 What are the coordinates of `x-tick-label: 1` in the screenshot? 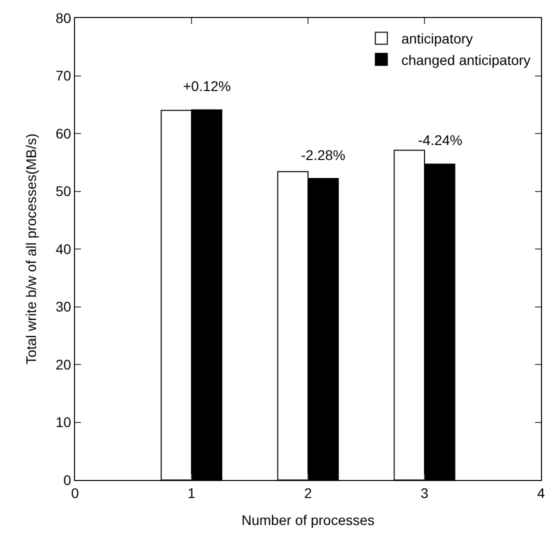 It's located at (192, 492).